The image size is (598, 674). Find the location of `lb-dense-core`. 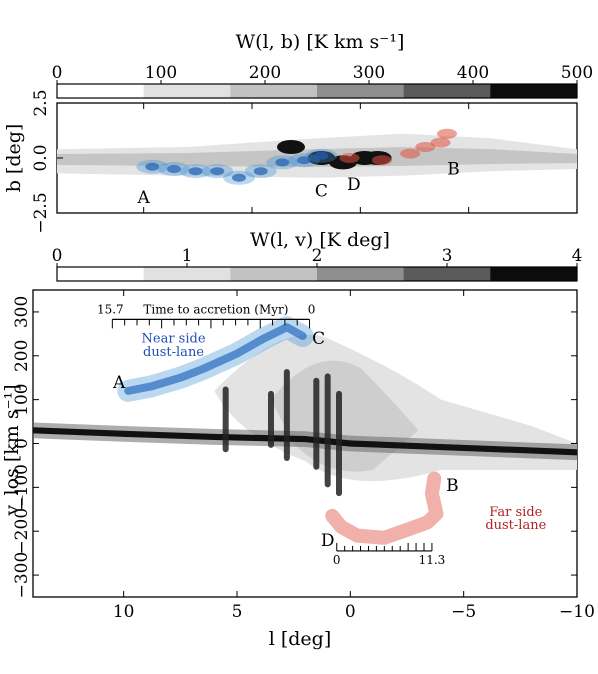

lb-dense-core is located at coordinates (291, 147).